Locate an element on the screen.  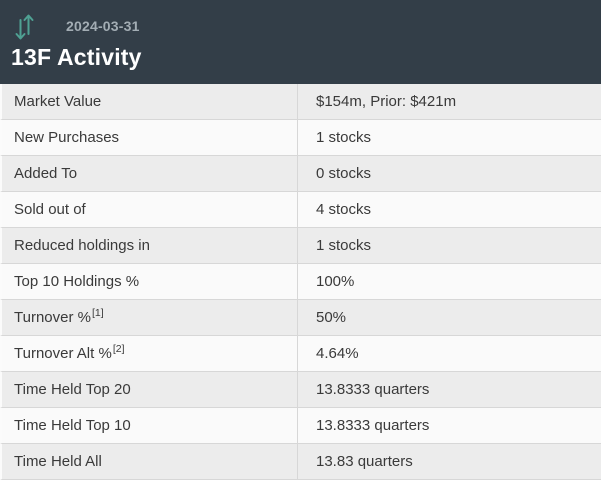
table-row: Top 10 Holdings % 100% is located at coordinates (300, 282).